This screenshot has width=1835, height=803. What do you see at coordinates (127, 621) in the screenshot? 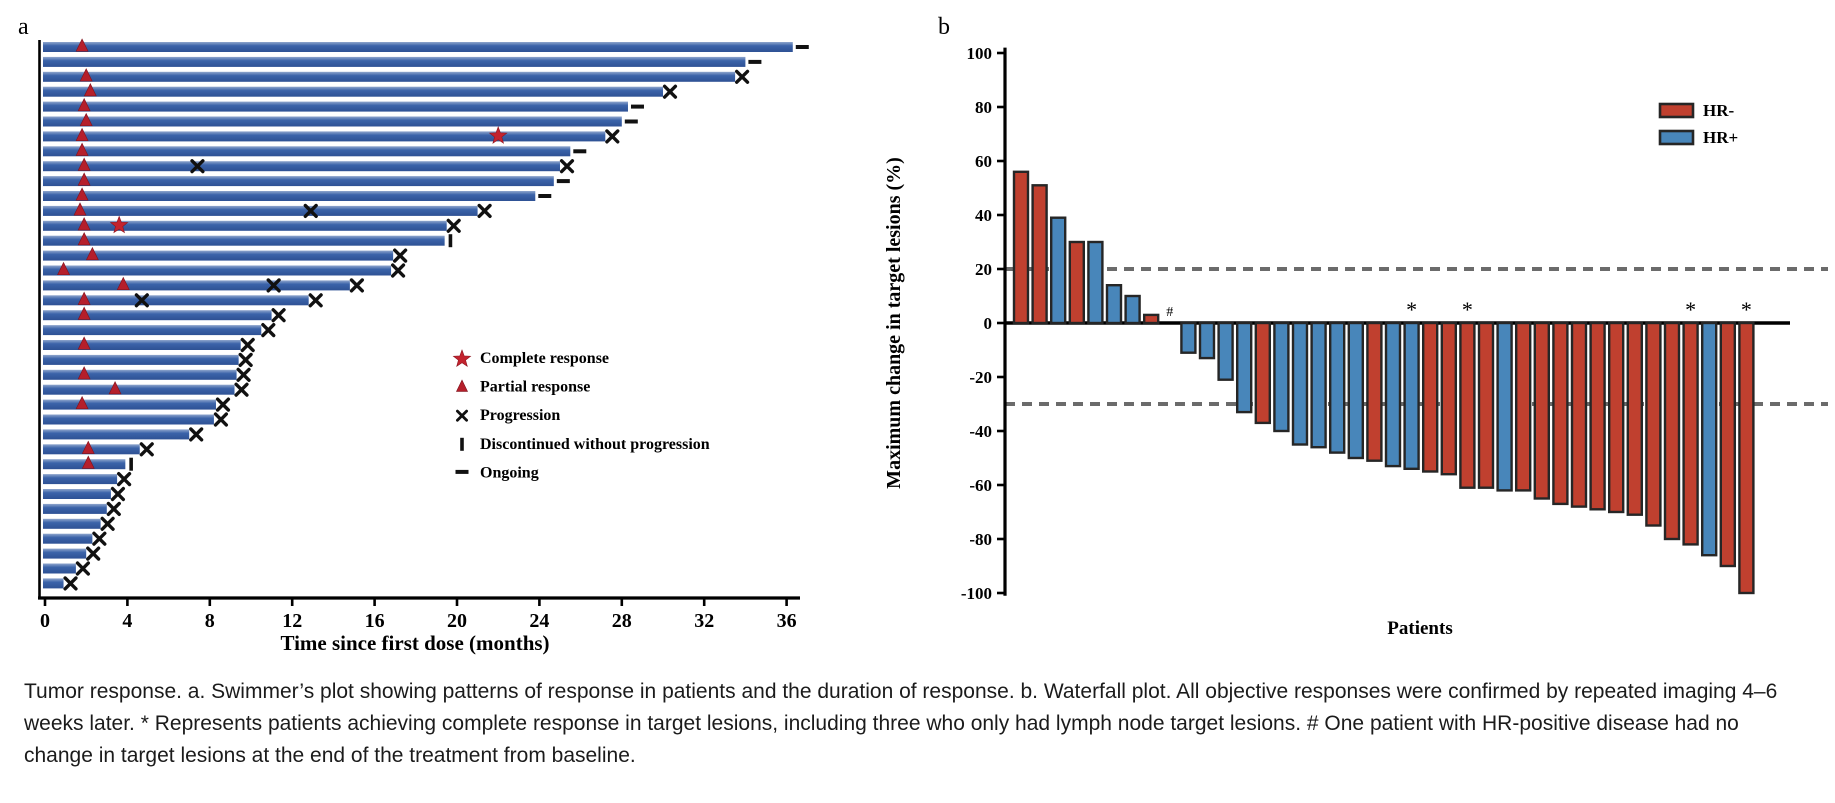
I see `x-tick-label: 4` at bounding box center [127, 621].